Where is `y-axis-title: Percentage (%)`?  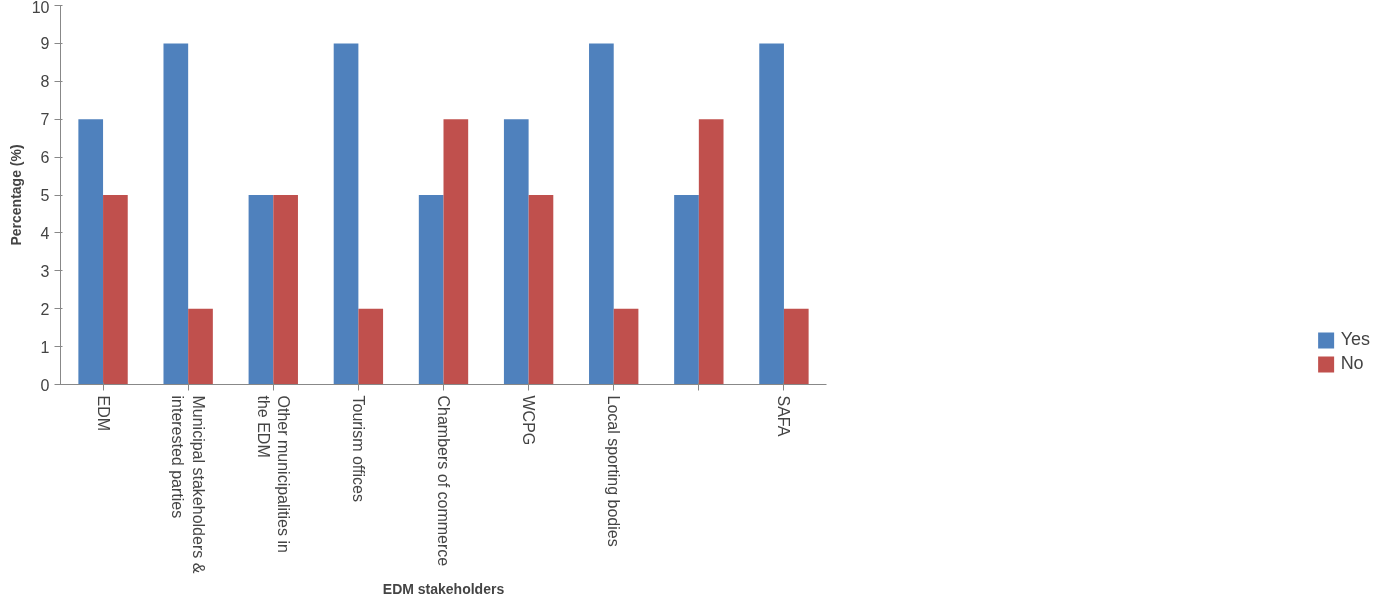
y-axis-title: Percentage (%) is located at coordinates (15, 195).